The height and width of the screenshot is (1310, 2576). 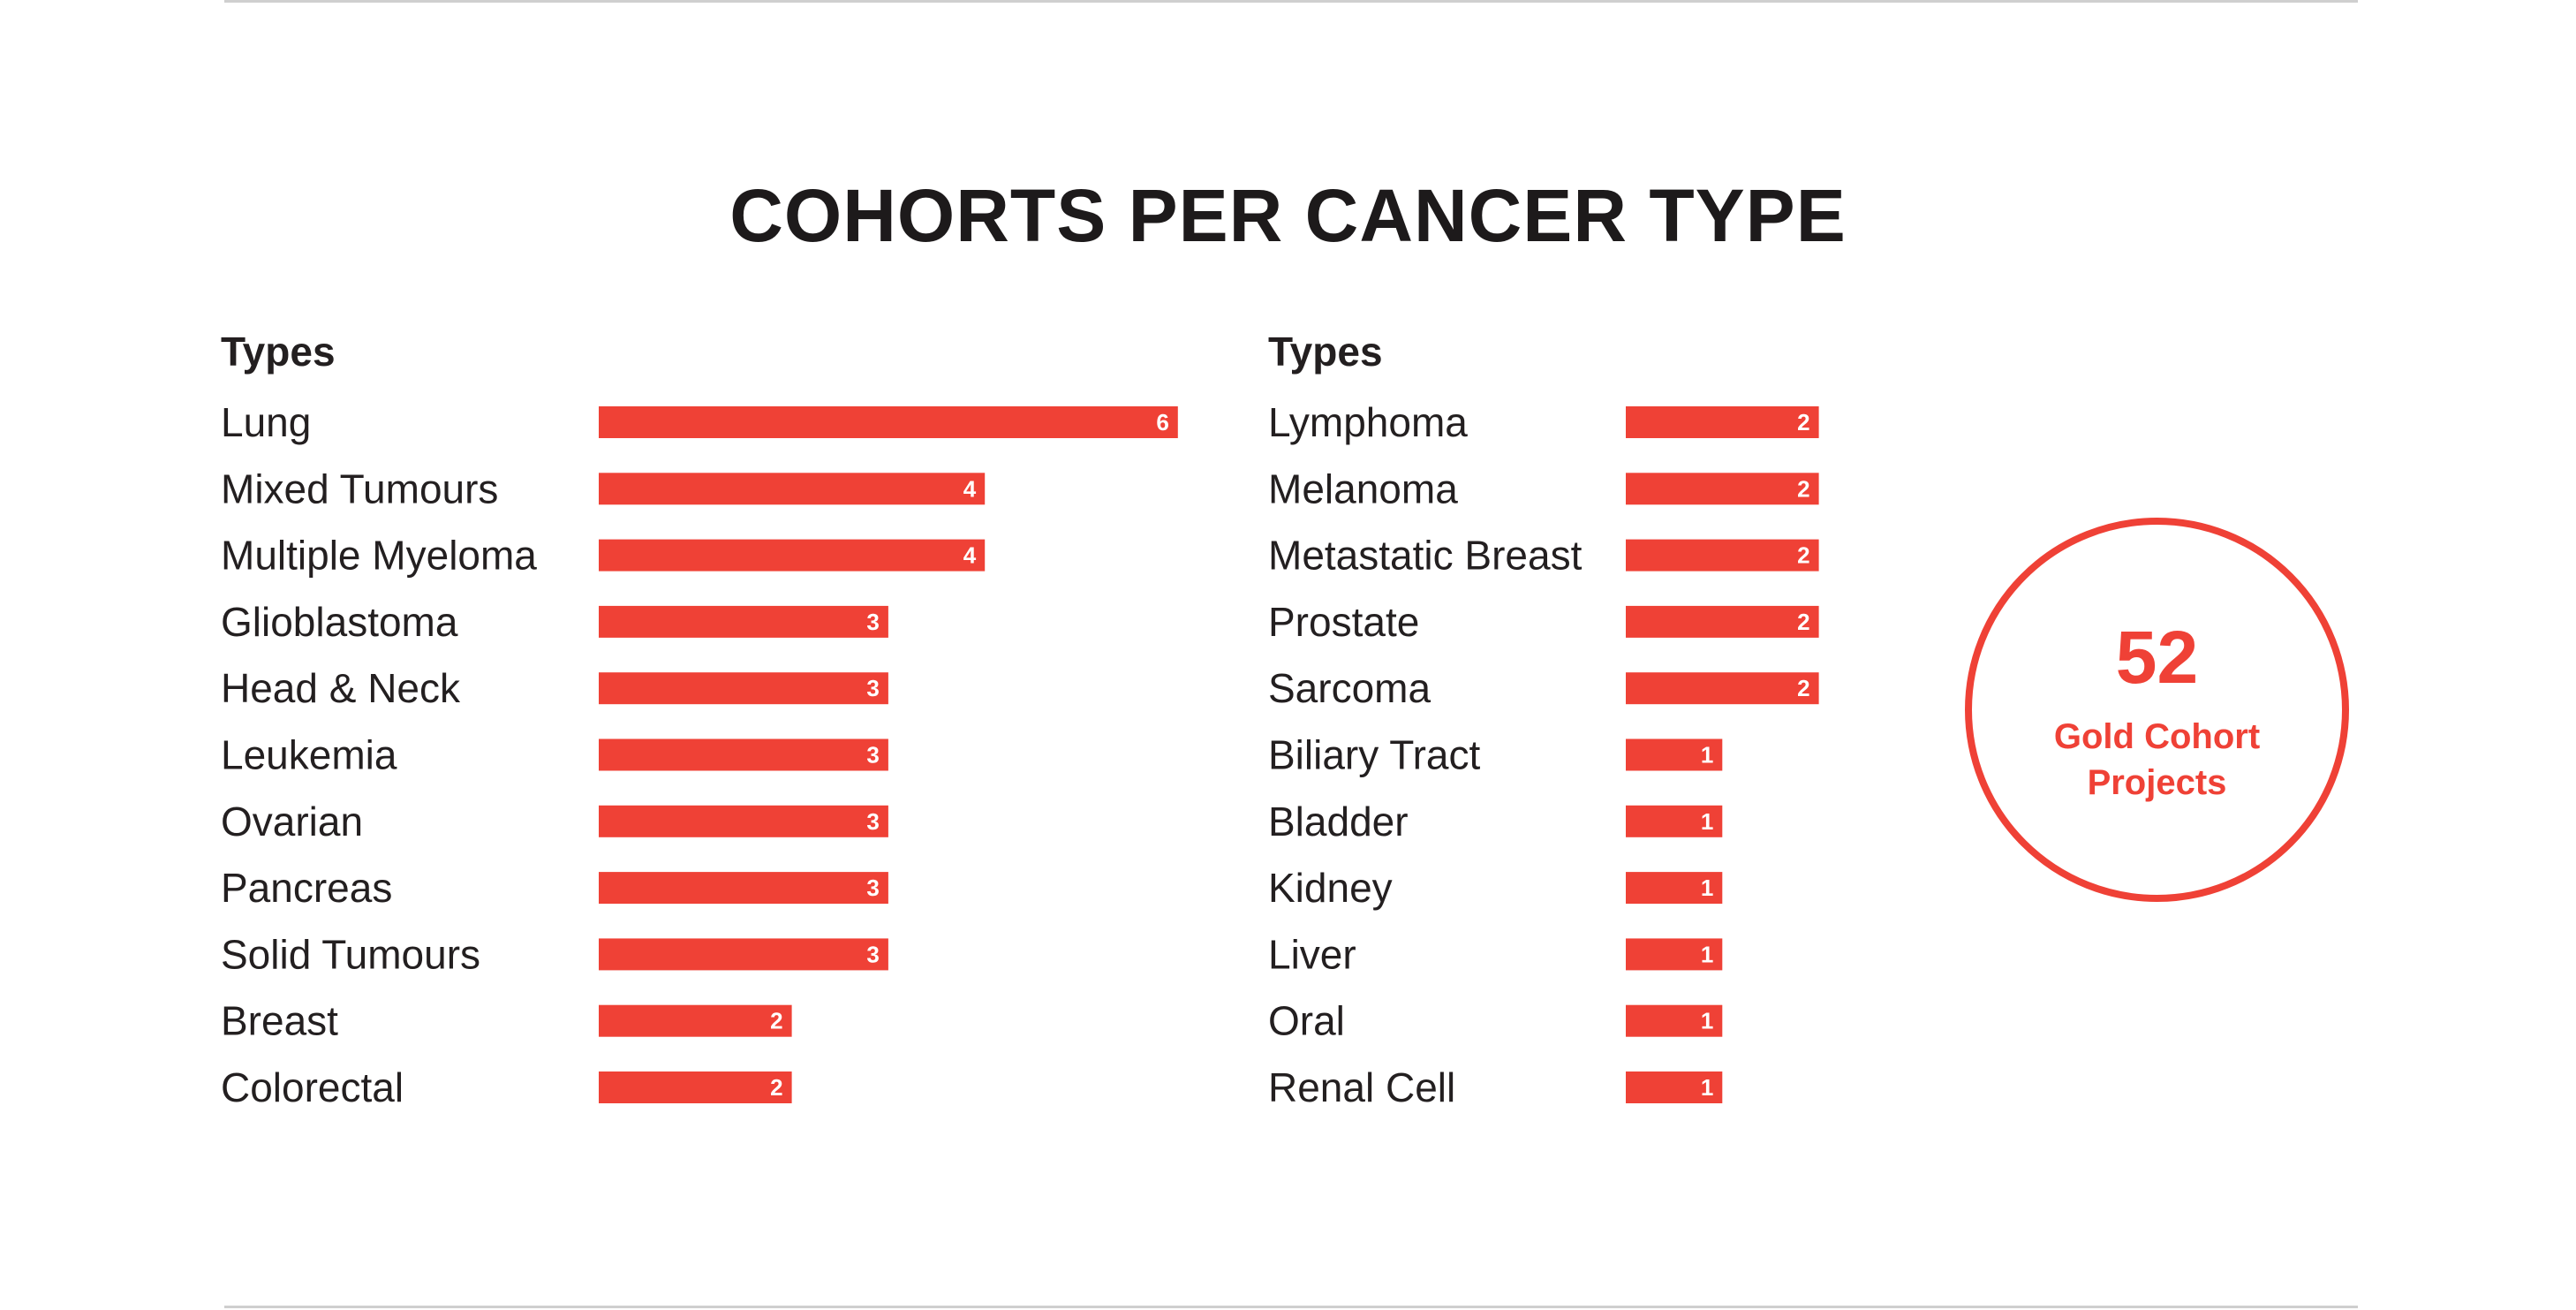 I want to click on summary-label-line2: Projects, so click(x=2157, y=782).